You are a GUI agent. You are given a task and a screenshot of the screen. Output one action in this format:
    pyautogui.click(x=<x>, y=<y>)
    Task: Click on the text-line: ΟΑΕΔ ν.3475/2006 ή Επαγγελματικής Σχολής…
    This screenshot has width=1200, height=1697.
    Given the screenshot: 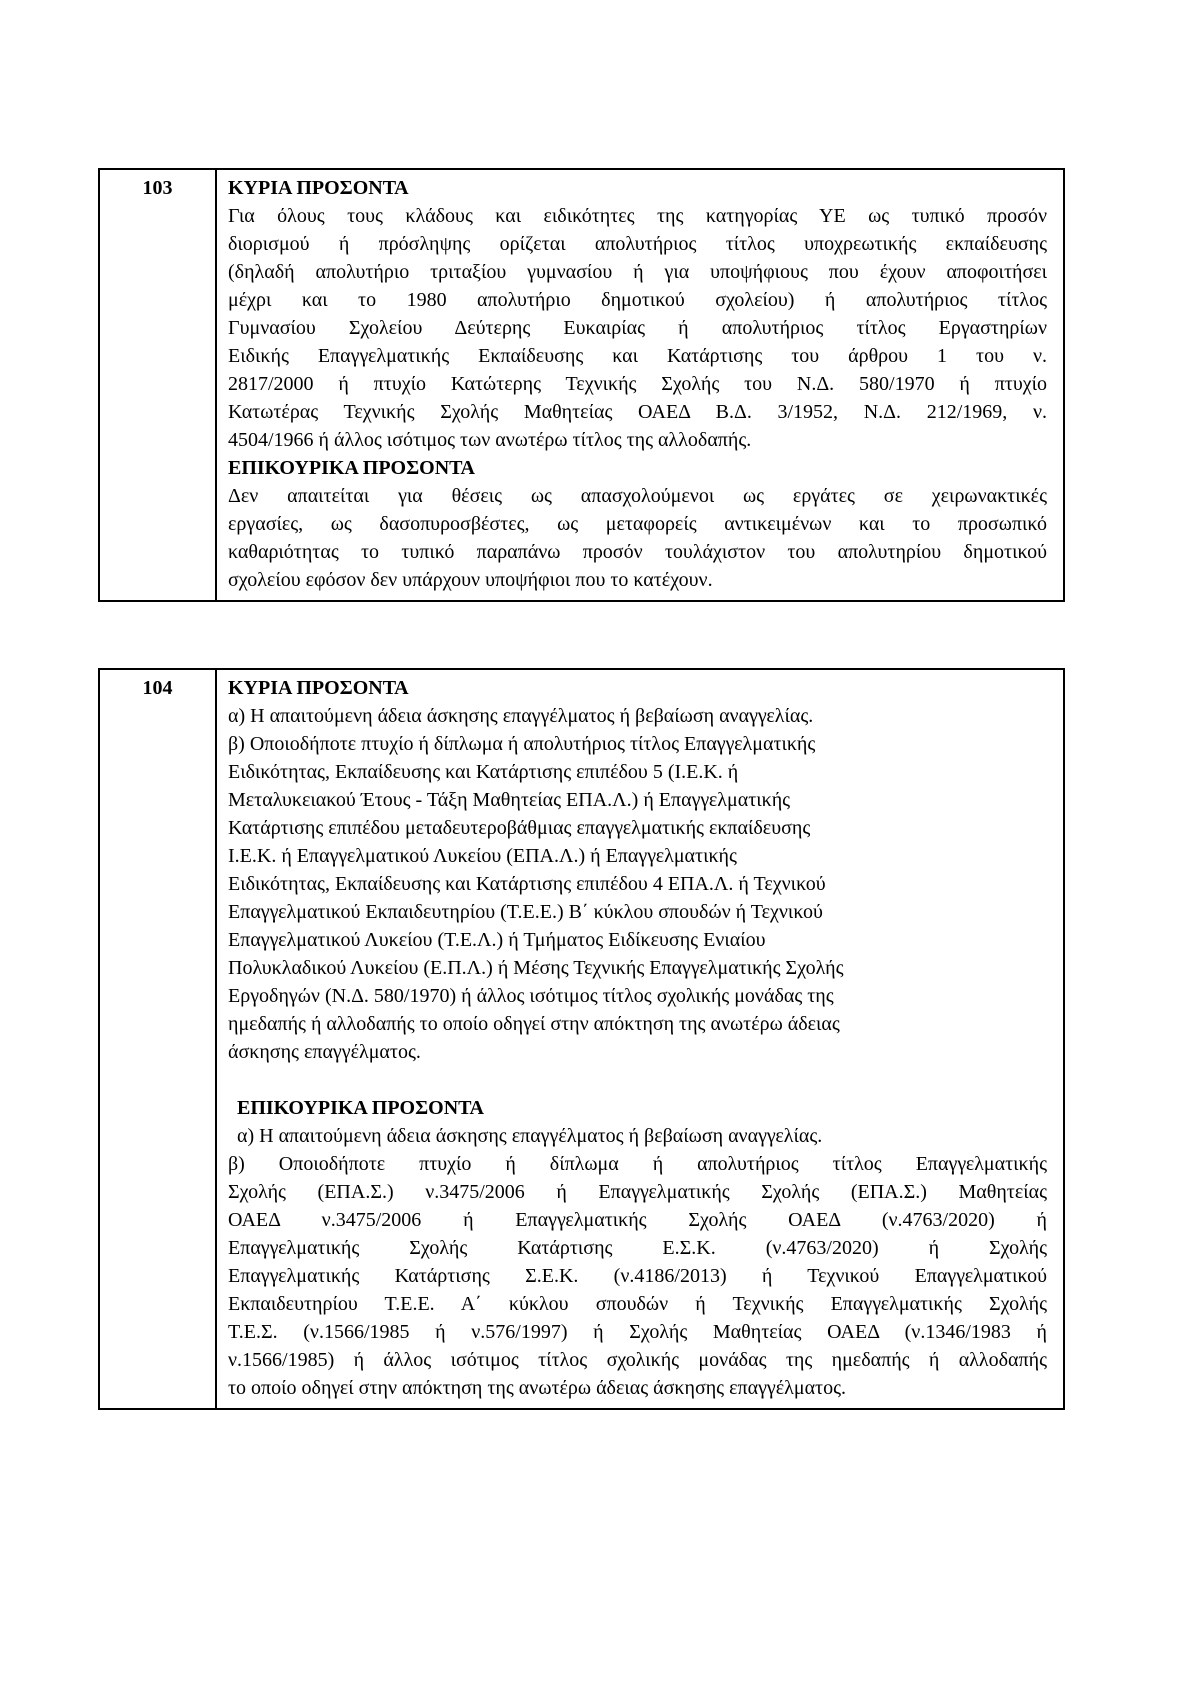 What is the action you would take?
    pyautogui.click(x=637, y=1220)
    